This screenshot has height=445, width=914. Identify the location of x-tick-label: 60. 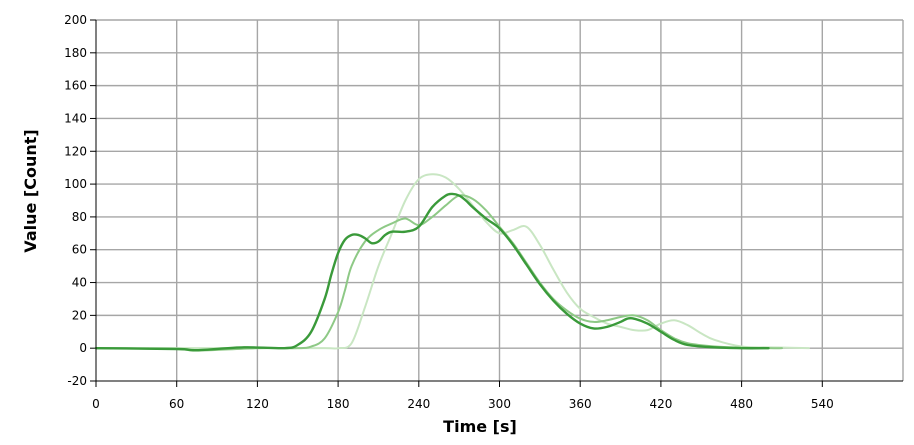
(176, 404).